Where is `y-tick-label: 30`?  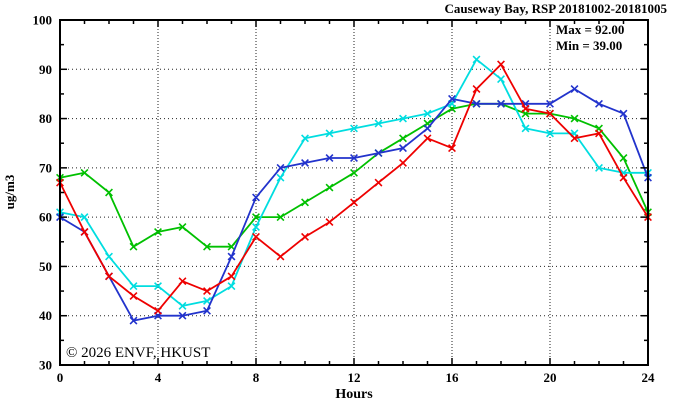 y-tick-label: 30 is located at coordinates (45, 365).